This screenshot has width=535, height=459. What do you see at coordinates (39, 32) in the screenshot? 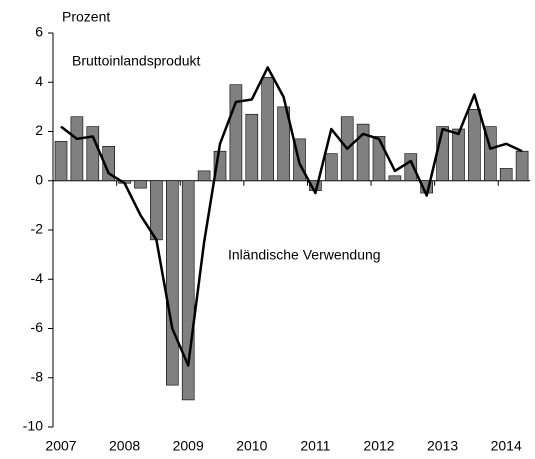
I see `y-tick-label: 6` at bounding box center [39, 32].